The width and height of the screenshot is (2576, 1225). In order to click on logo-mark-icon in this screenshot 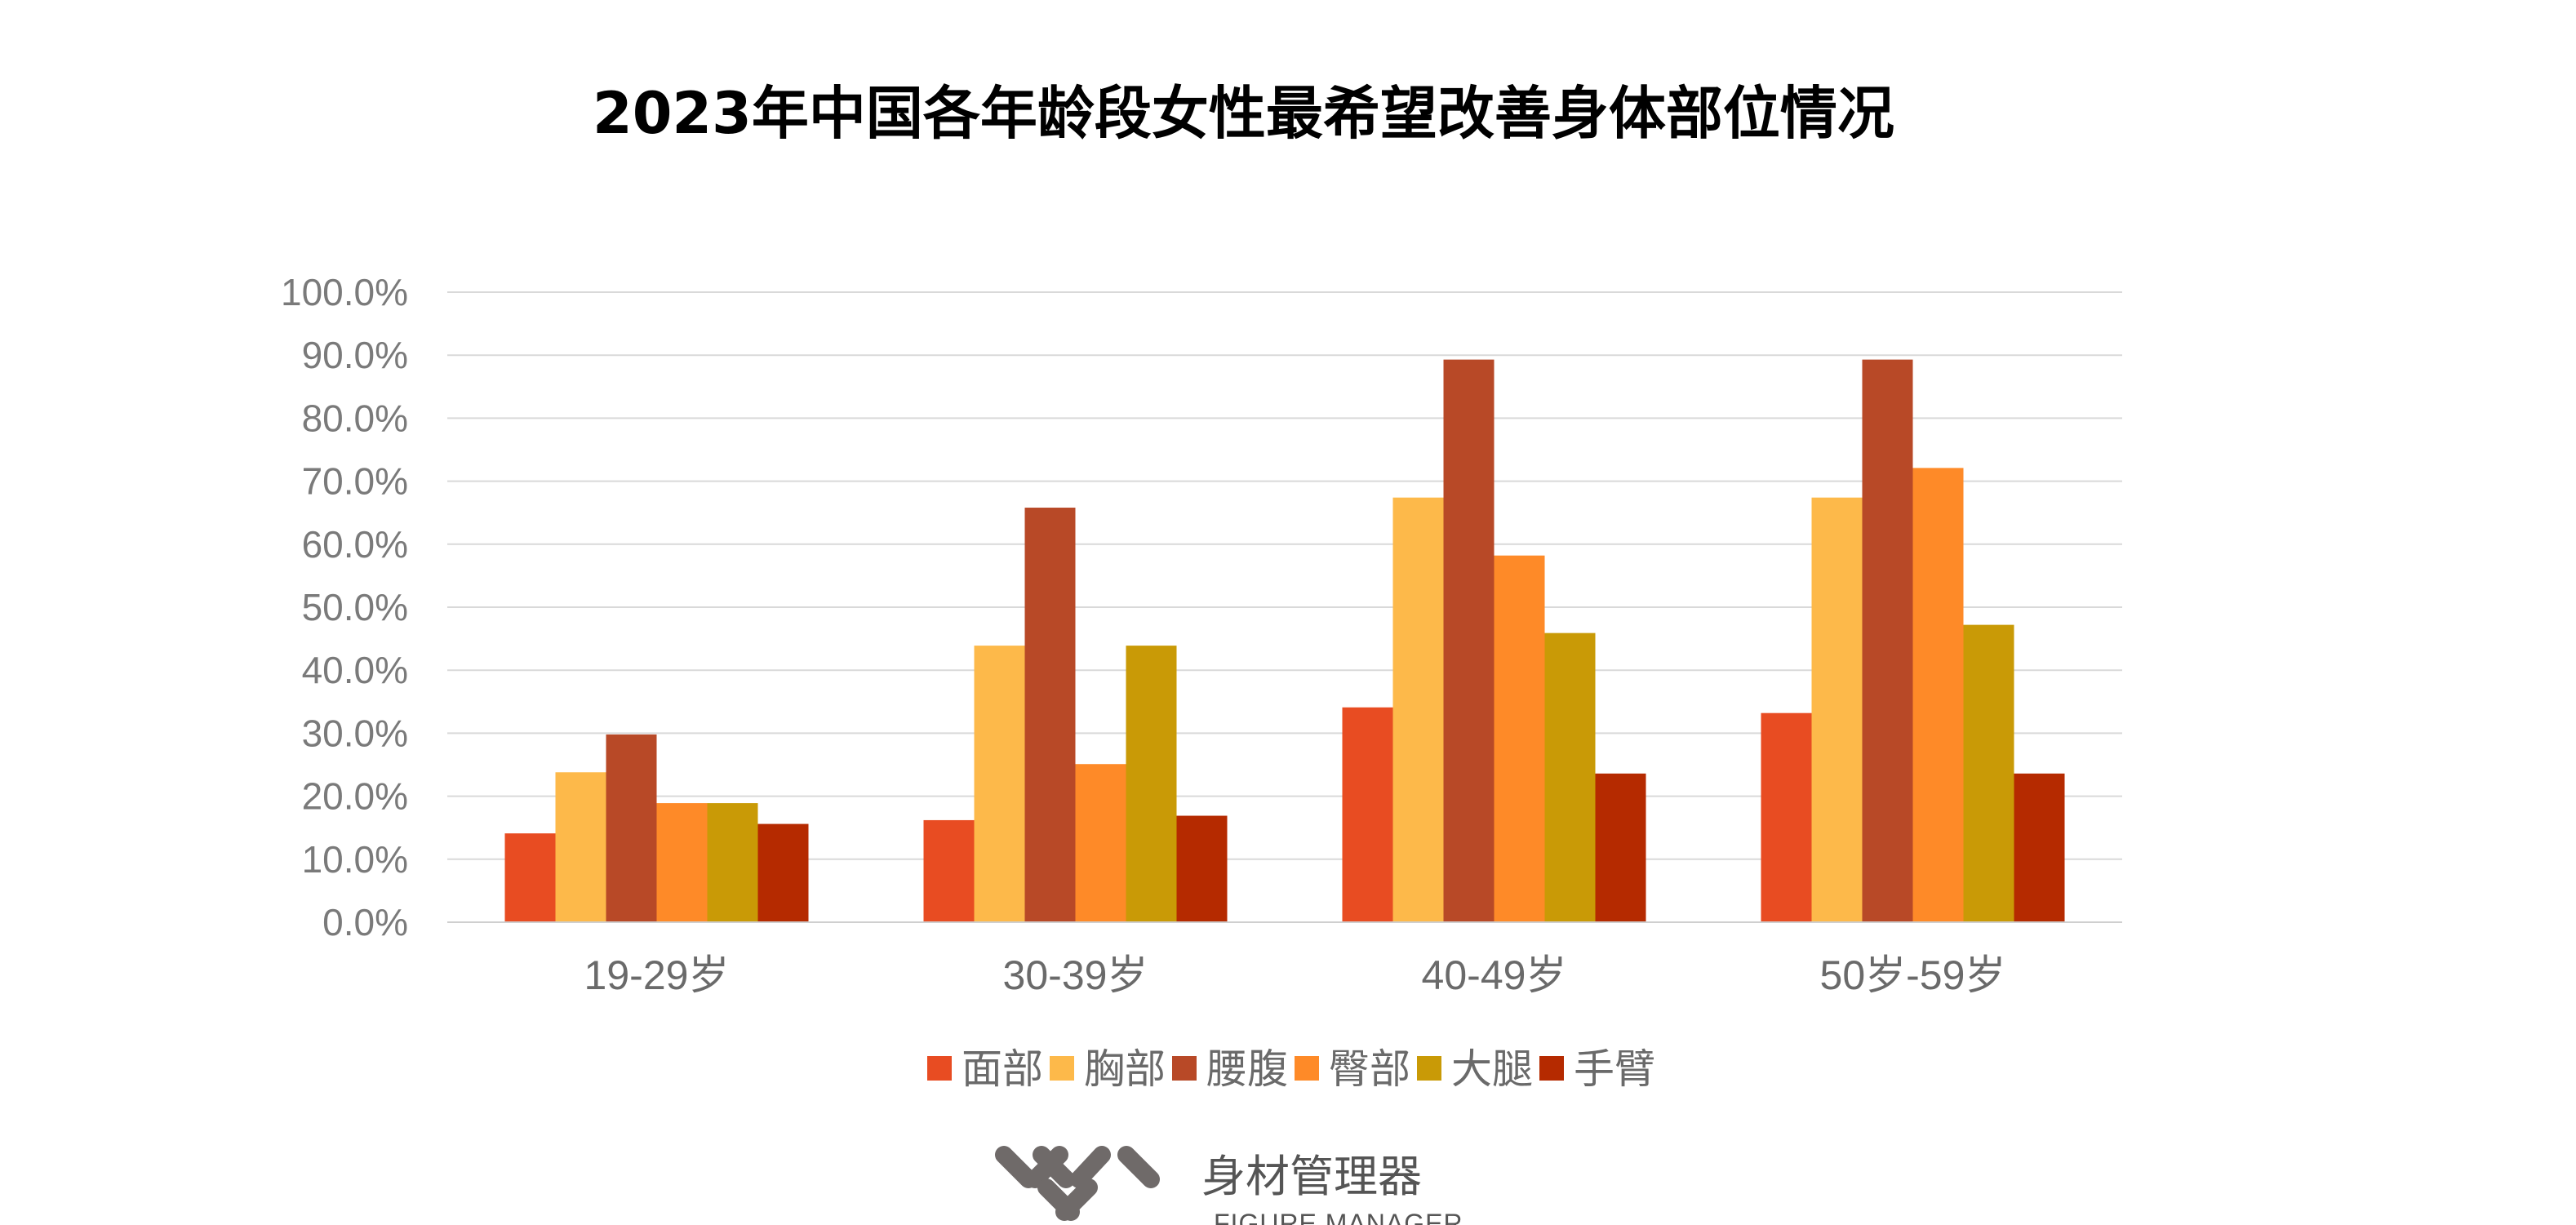, I will do `click(1077, 1183)`.